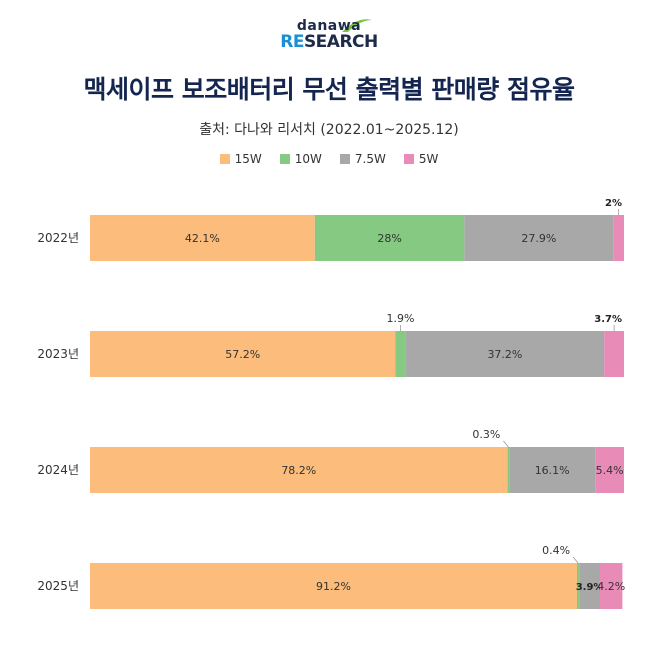 This screenshot has width=658, height=658. I want to click on legend-item-5w: 5W, so click(421, 159).